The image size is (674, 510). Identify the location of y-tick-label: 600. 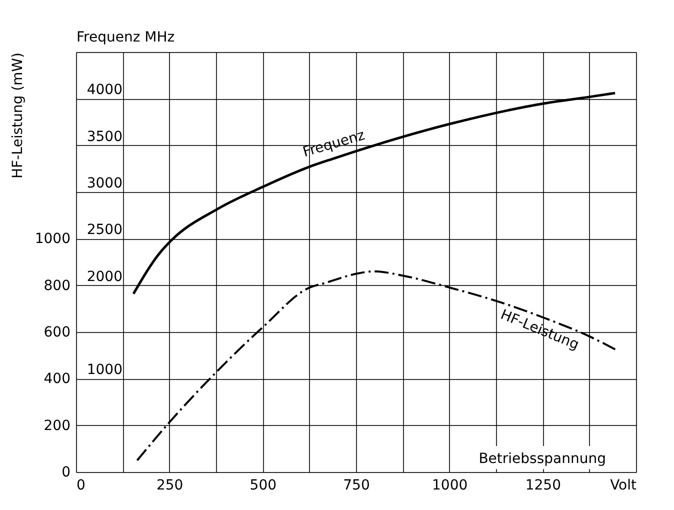
(57, 332).